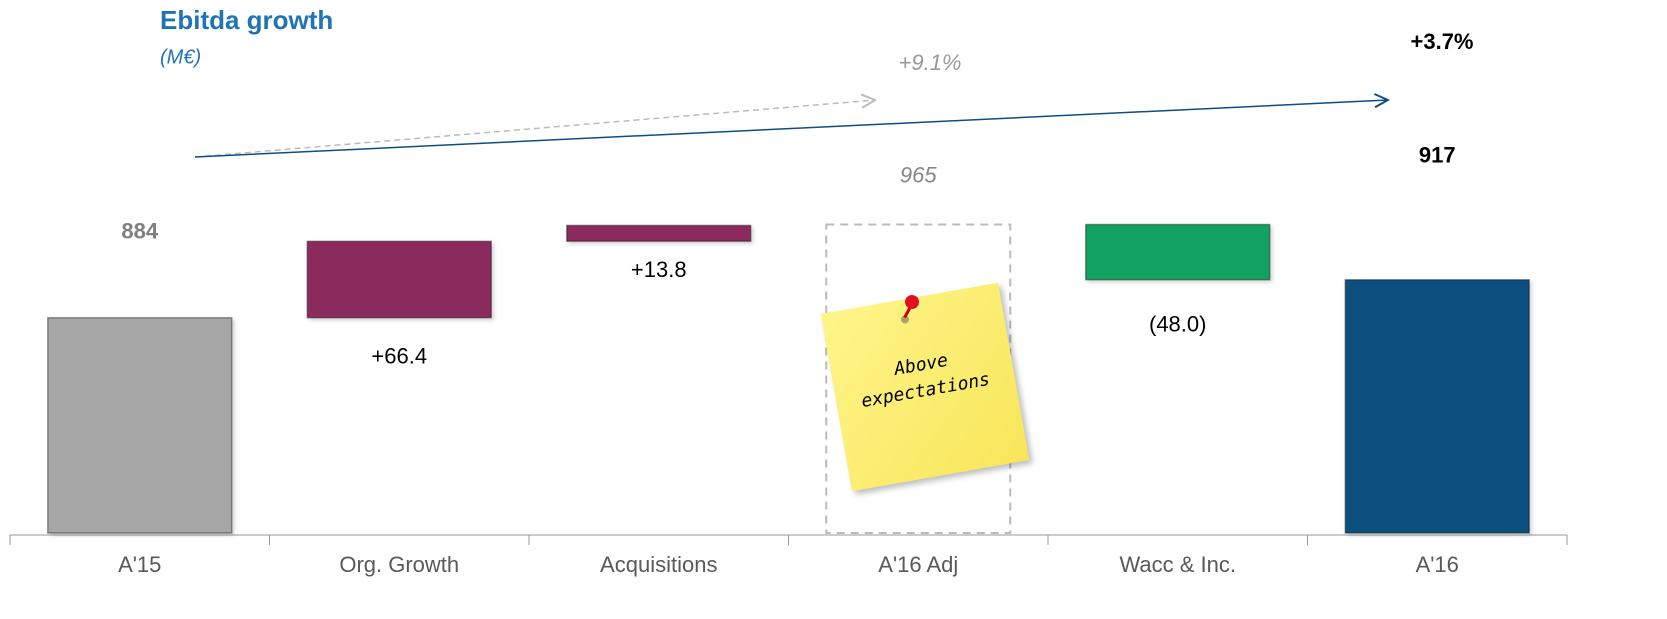 The height and width of the screenshot is (619, 1667). What do you see at coordinates (930, 62) in the screenshot?
I see `growth-label-adj: +9.1%` at bounding box center [930, 62].